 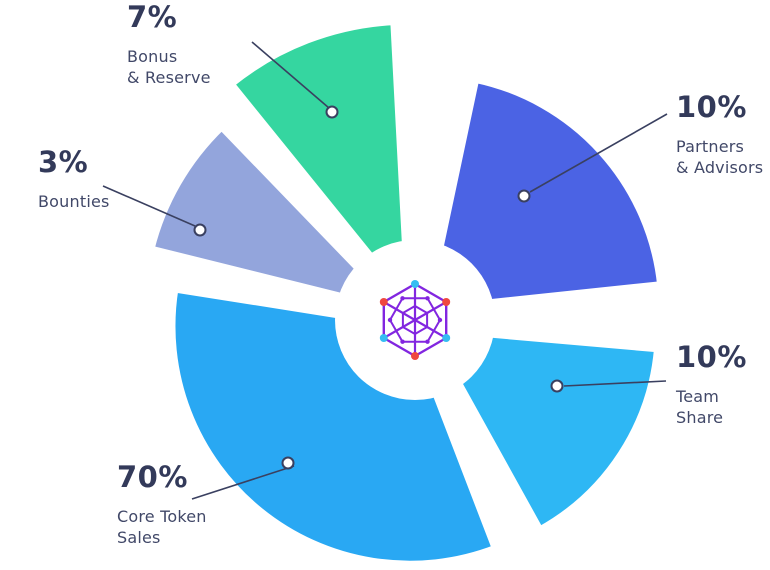 What do you see at coordinates (711, 357) in the screenshot?
I see `slice-percent-team-share: 10%` at bounding box center [711, 357].